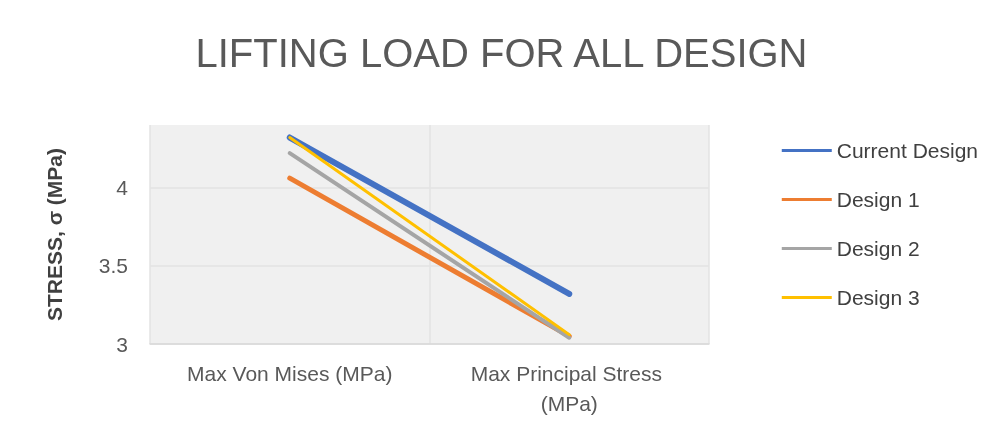 Image resolution: width=1003 pixels, height=448 pixels. Describe the element at coordinates (878, 199) in the screenshot. I see `legend-label: Design 1` at that location.